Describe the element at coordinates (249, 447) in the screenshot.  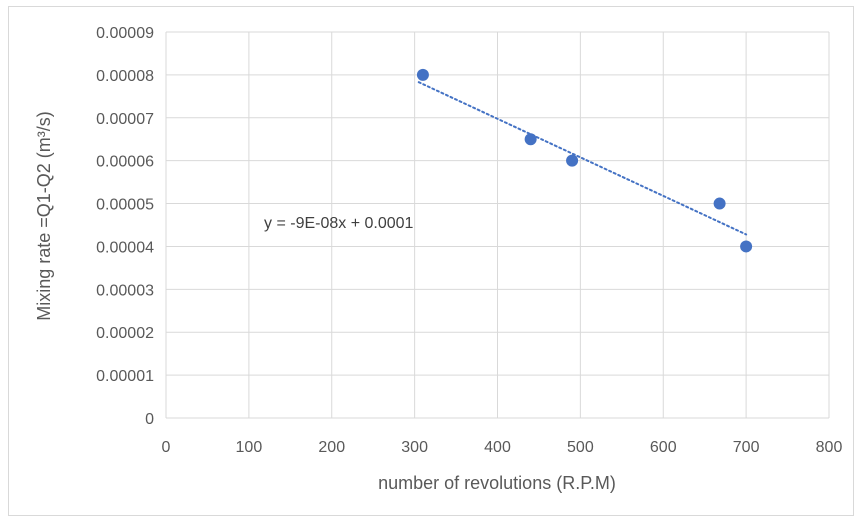
I see `x-tick-label: 100` at that location.